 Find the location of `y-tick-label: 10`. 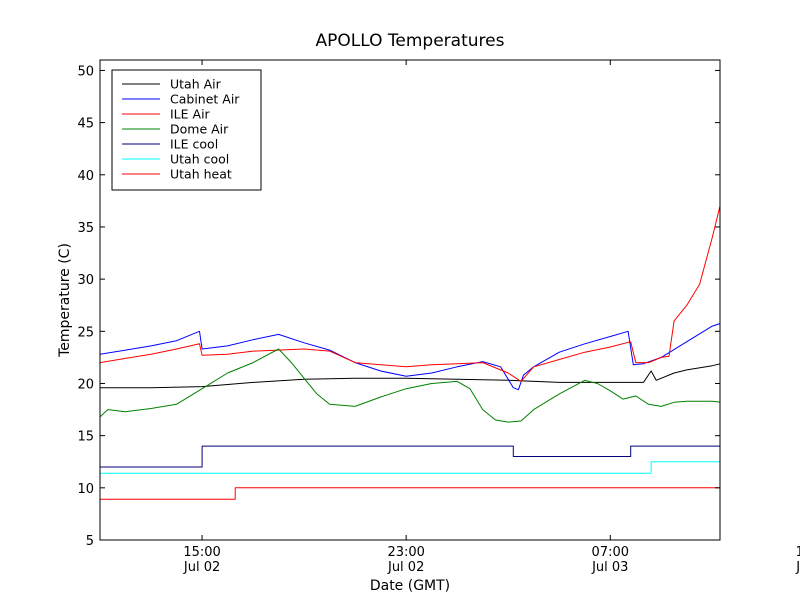

y-tick-label: 10 is located at coordinates (85, 489).